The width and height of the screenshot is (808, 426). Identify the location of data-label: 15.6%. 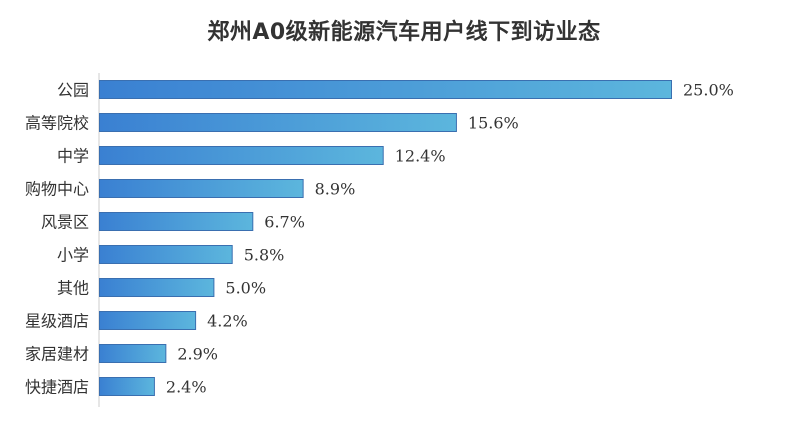
(493, 123).